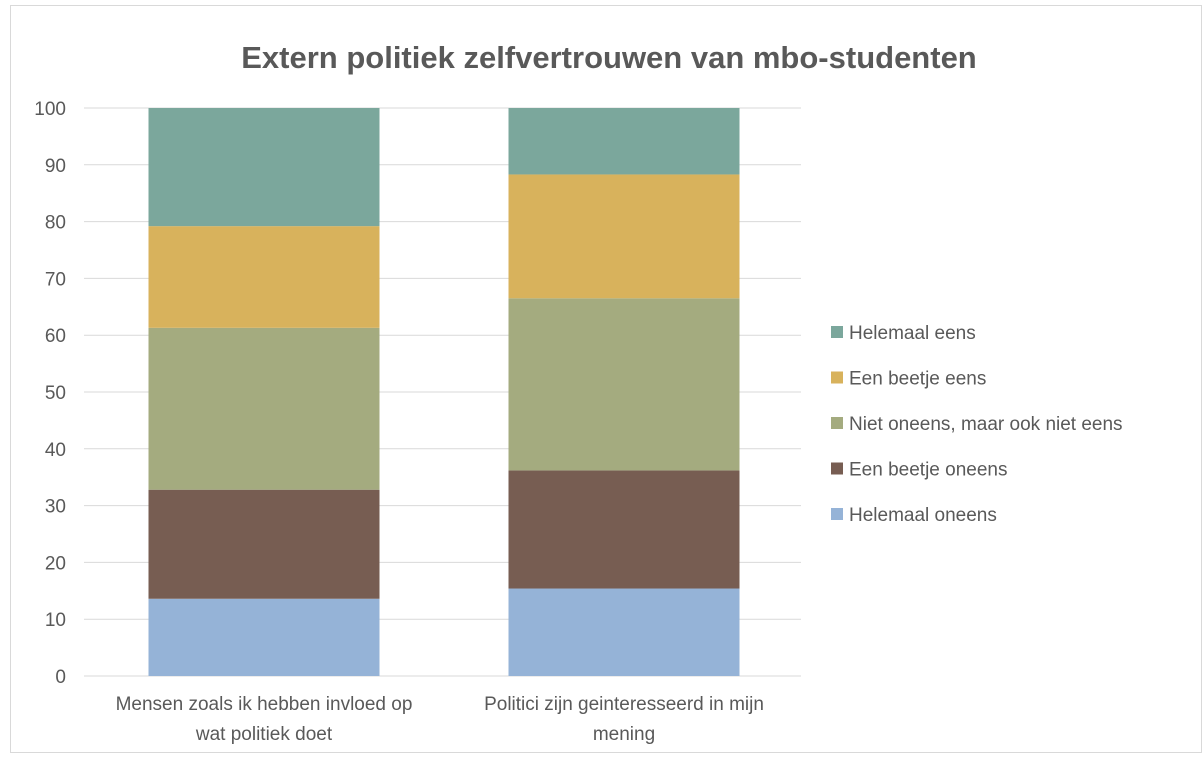 This screenshot has height=758, width=1203. I want to click on y-tick-label: 100, so click(50, 109).